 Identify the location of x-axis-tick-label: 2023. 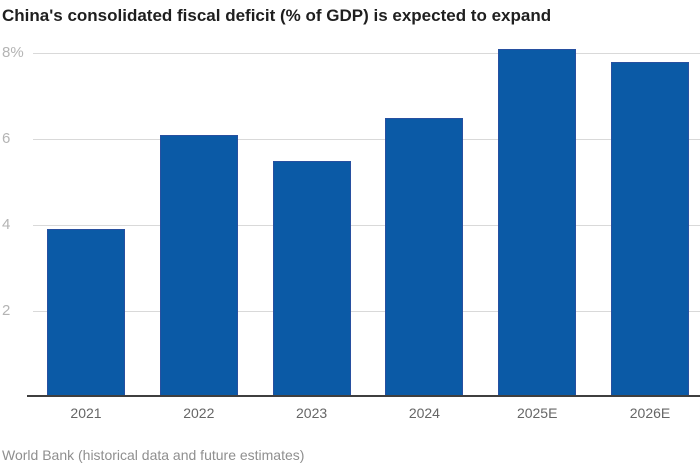
(312, 413).